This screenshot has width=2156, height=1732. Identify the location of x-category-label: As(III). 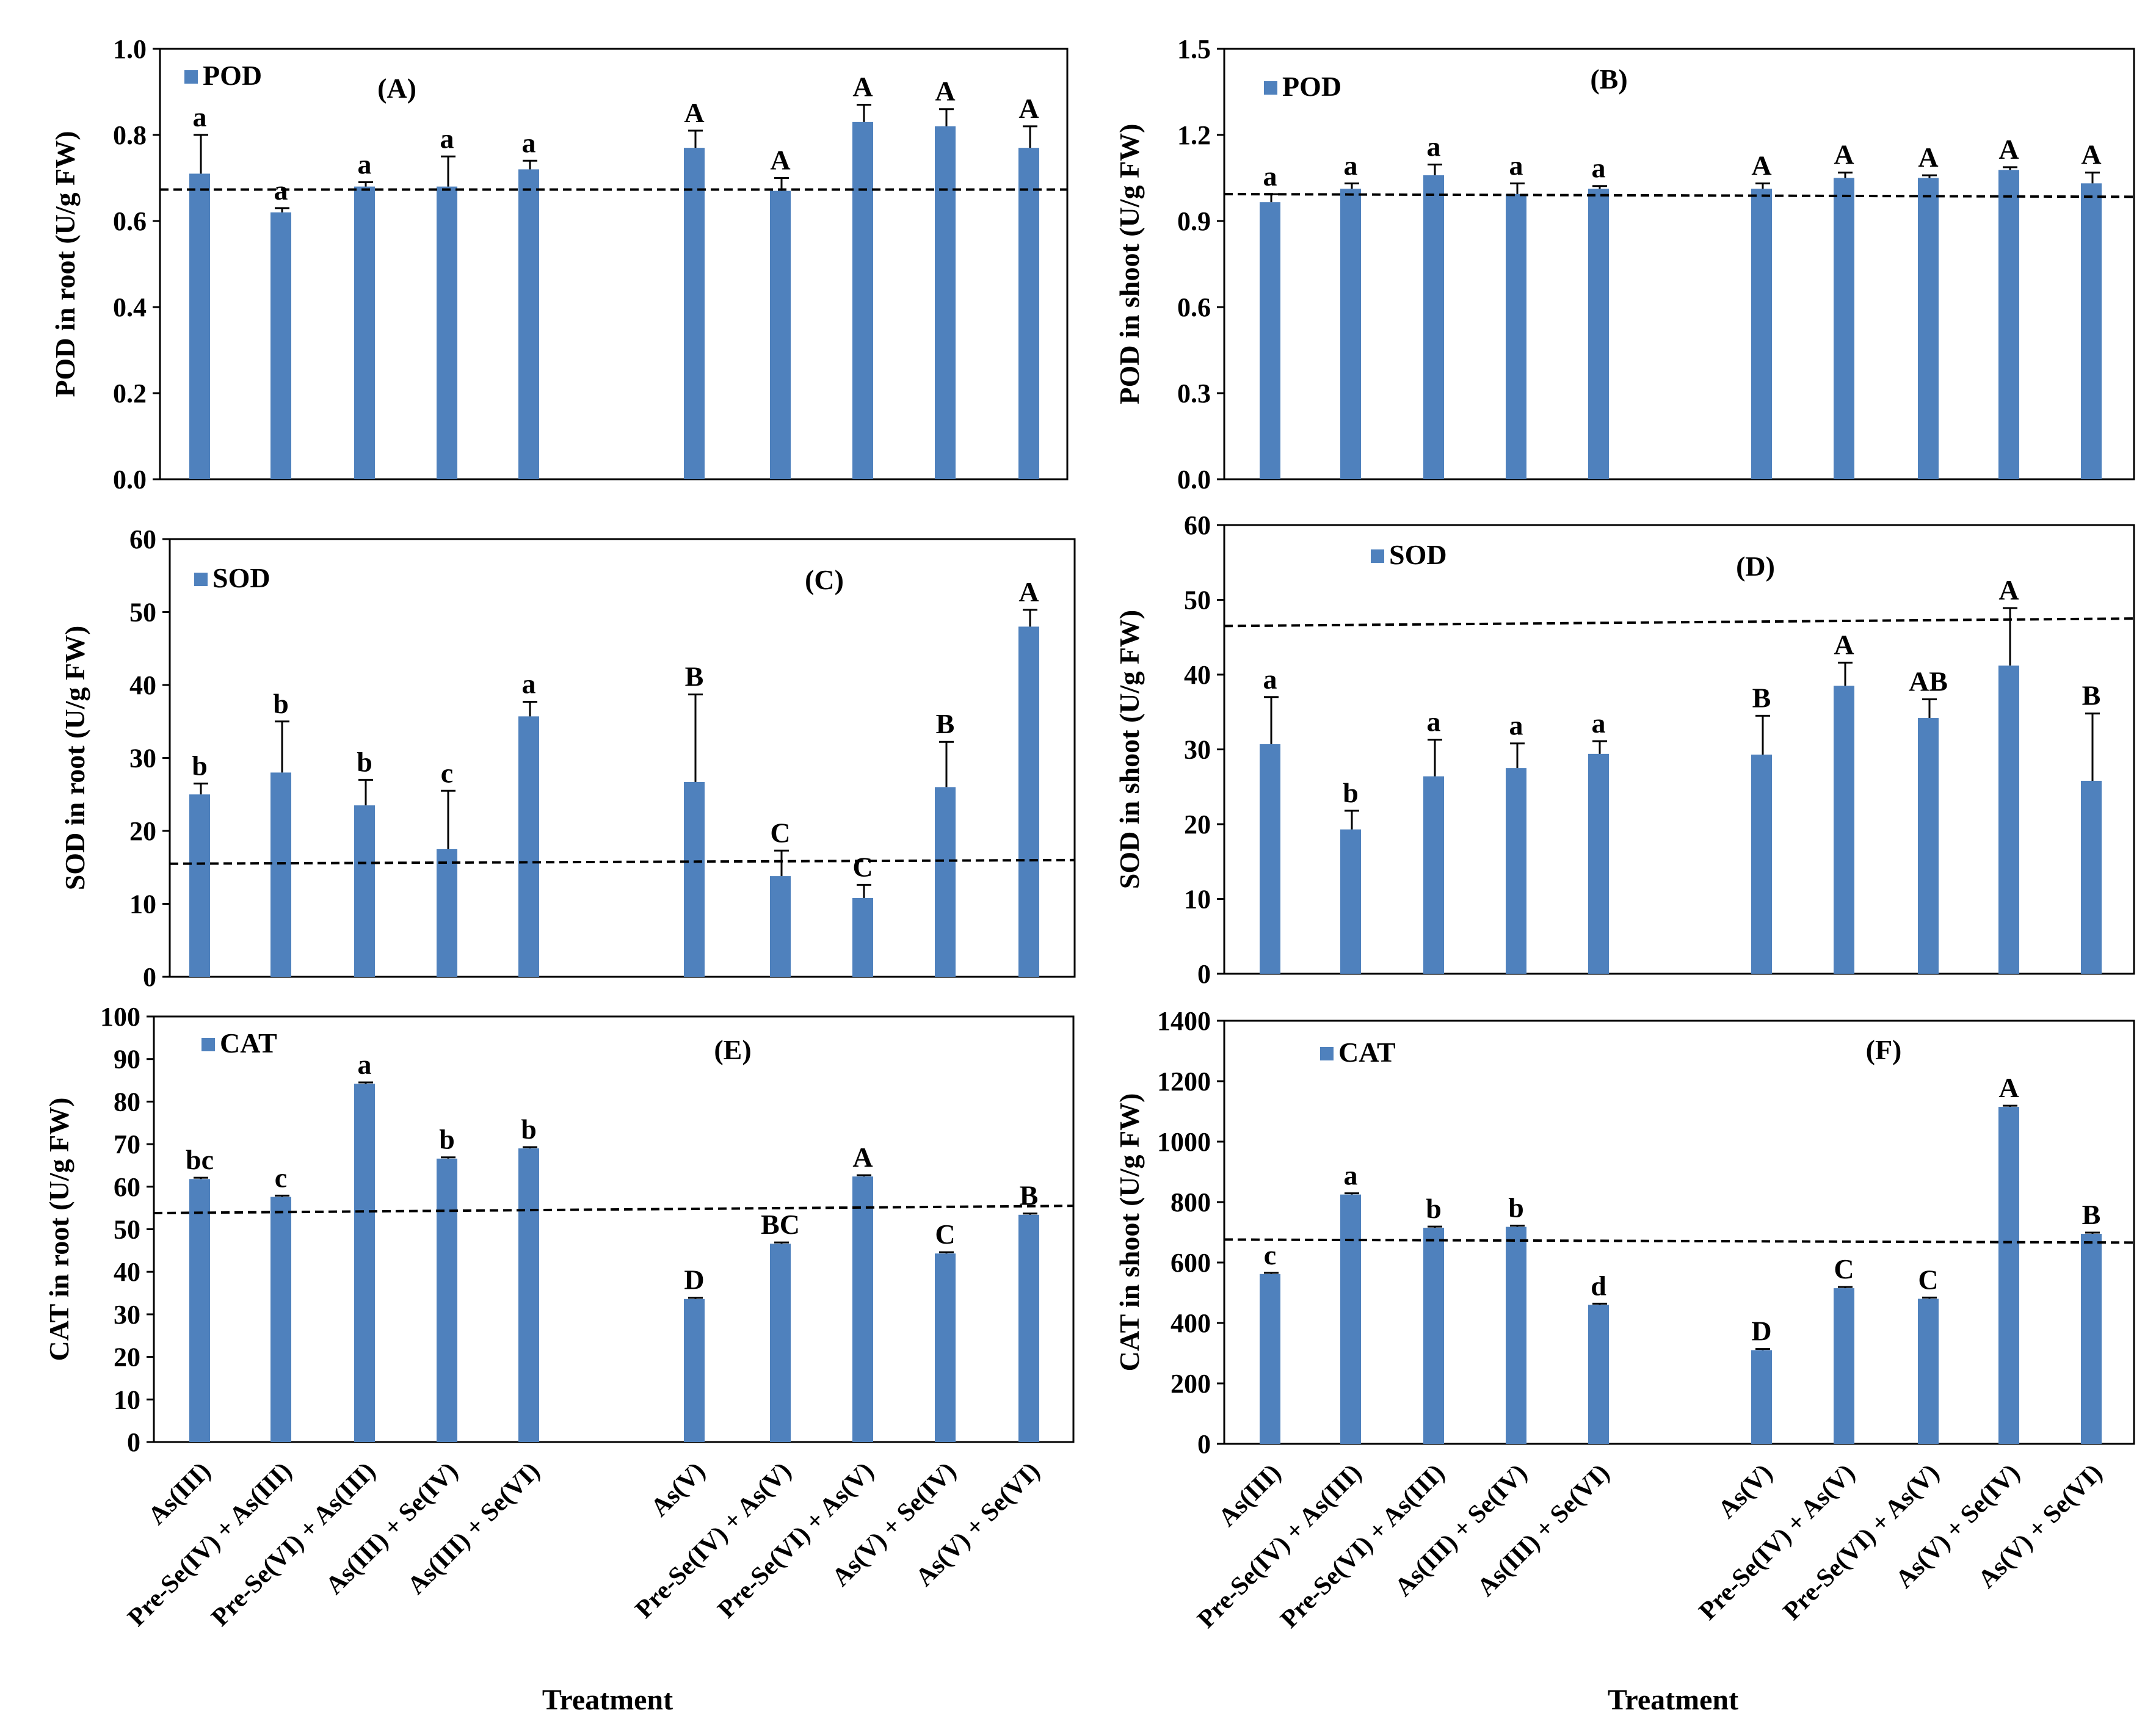
(179, 1494).